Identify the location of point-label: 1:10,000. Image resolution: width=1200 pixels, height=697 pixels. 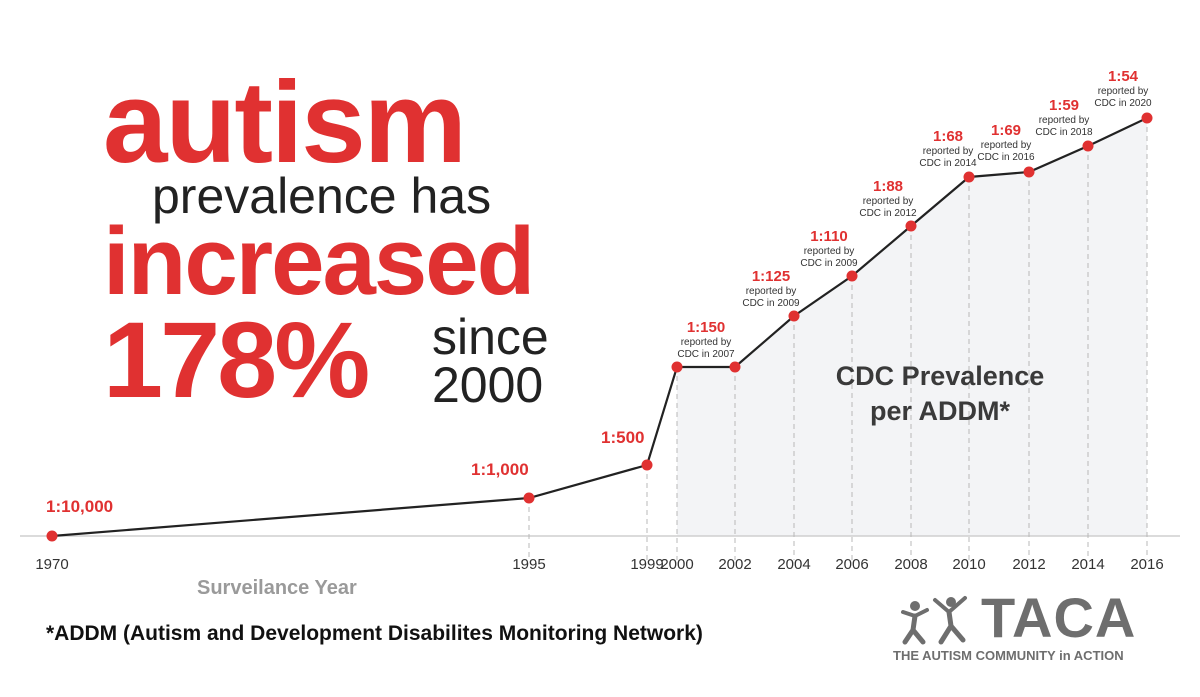
(79, 506).